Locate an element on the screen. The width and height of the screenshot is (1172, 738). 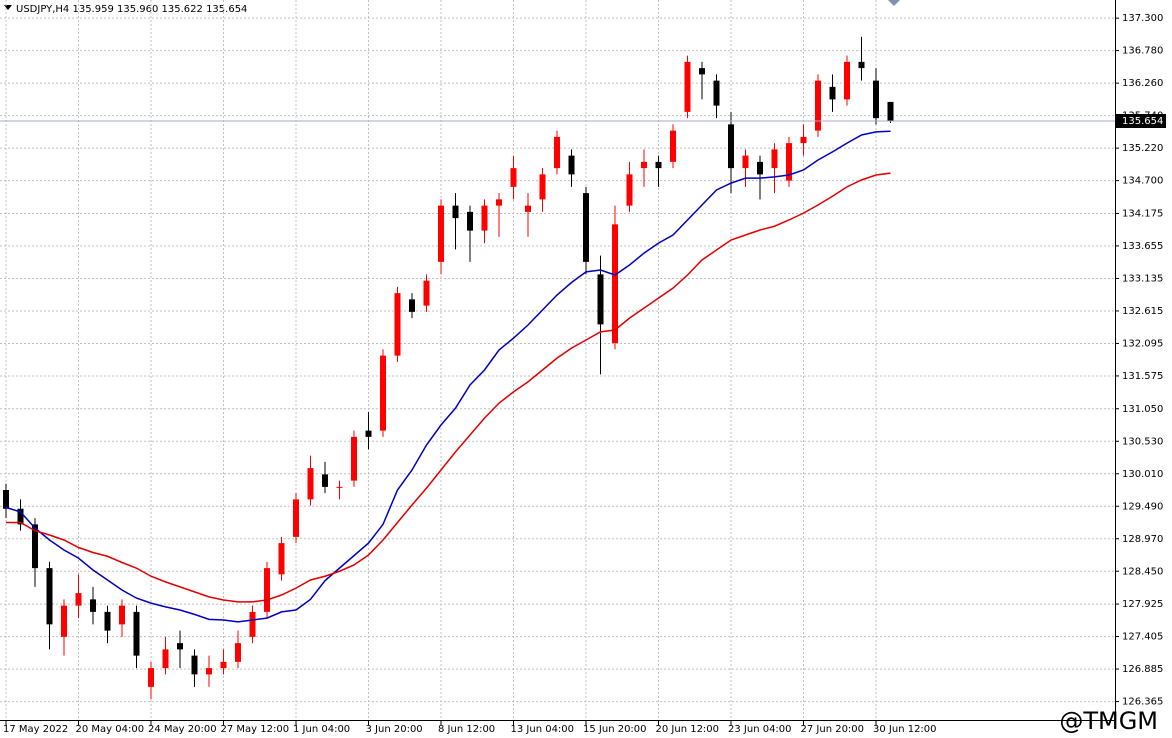
y-tick-label: 130.010 is located at coordinates (1142, 474).